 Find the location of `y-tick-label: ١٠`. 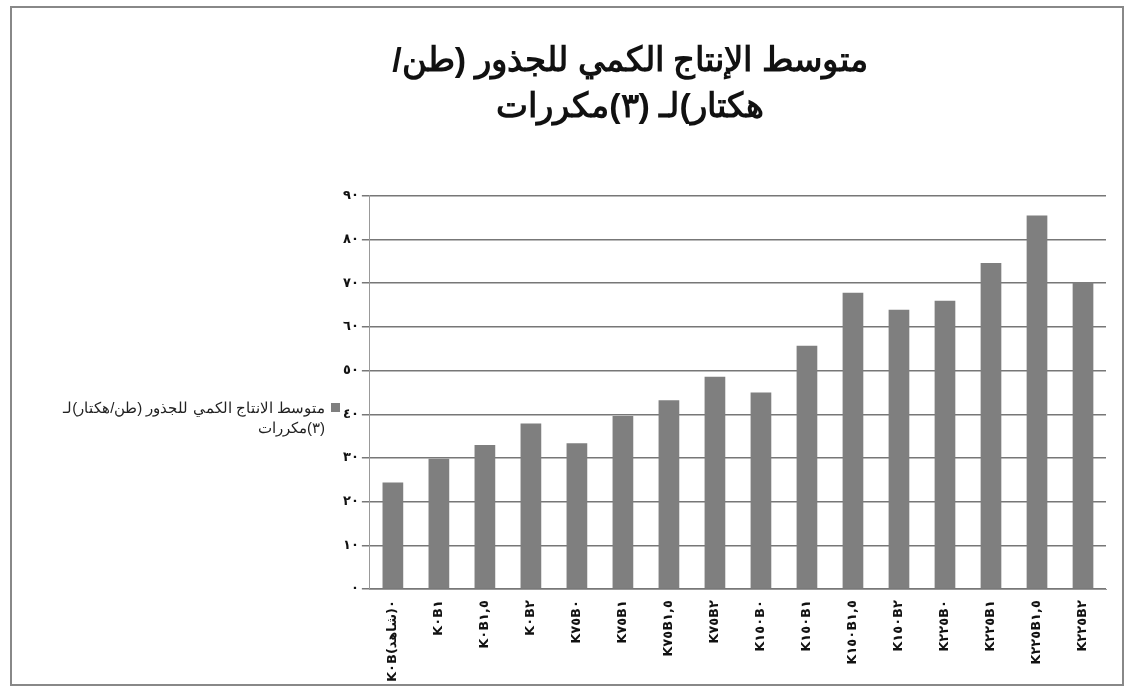

y-tick-label: ١٠ is located at coordinates (350, 544).